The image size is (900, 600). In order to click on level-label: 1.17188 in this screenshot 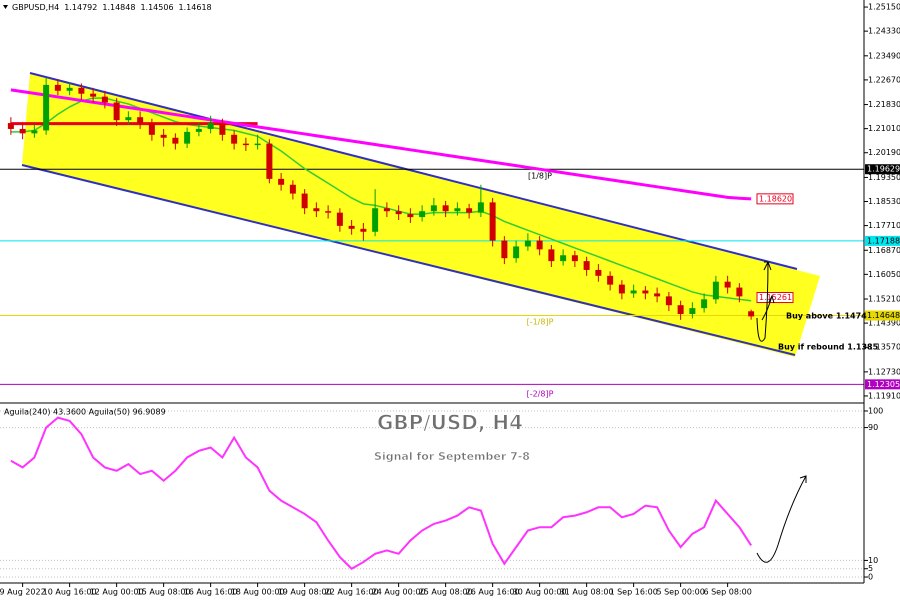, I will do `click(883, 240)`.